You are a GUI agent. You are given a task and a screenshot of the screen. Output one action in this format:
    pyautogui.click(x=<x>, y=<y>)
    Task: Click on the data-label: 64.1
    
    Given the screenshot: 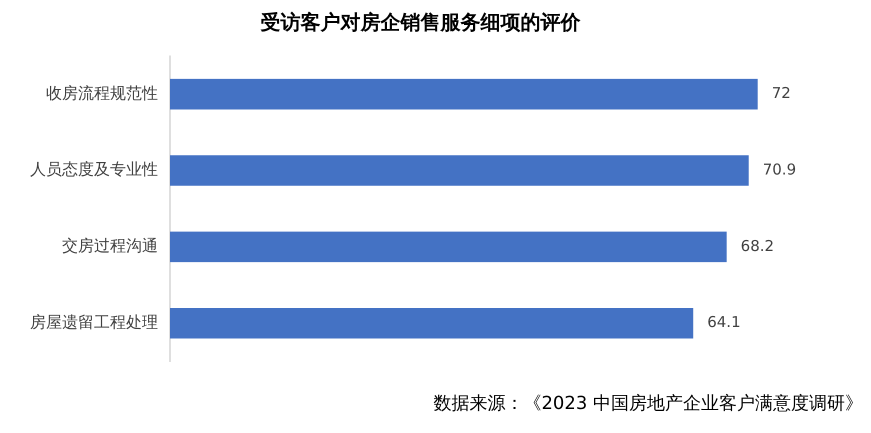 What is the action you would take?
    pyautogui.click(x=724, y=322)
    